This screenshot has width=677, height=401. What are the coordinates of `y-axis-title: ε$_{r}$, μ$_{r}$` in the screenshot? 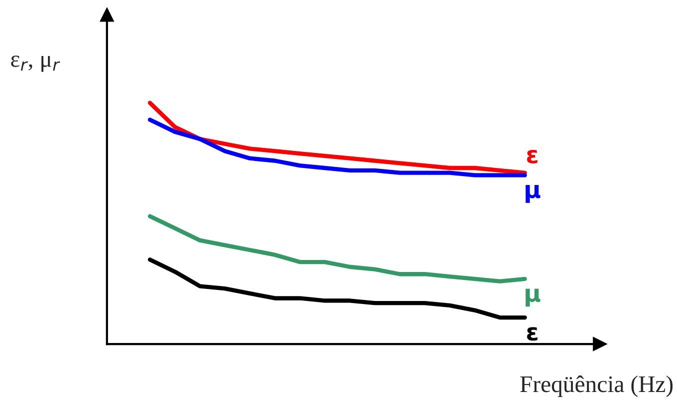 It's located at (35, 64).